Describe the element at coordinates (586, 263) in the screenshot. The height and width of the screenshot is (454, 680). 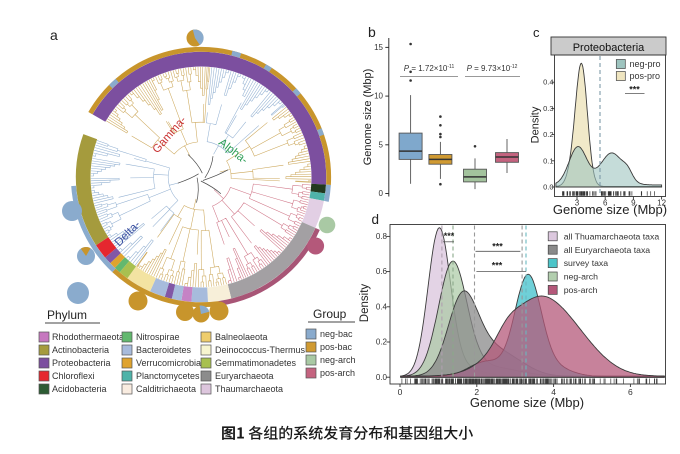
I see `svg-text: survey taxa` at that location.